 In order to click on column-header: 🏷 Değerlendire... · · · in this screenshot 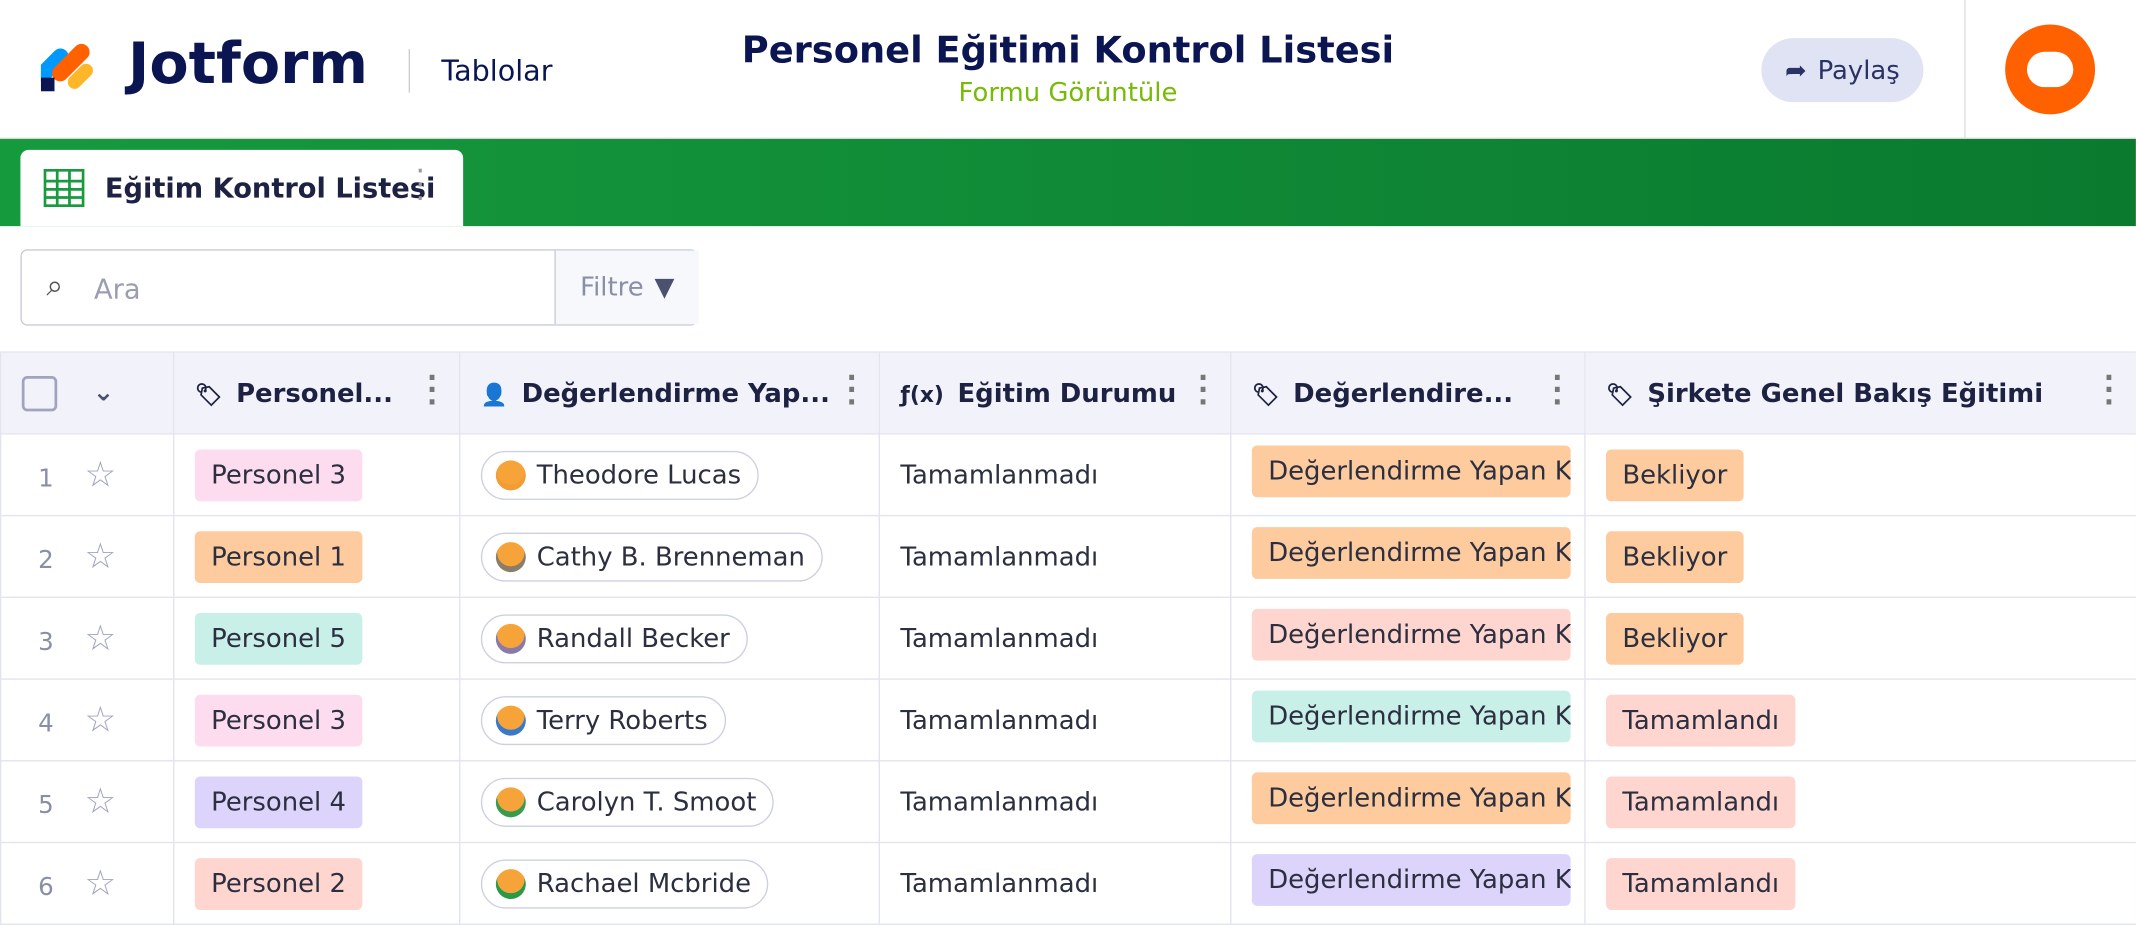, I will do `click(1408, 393)`.